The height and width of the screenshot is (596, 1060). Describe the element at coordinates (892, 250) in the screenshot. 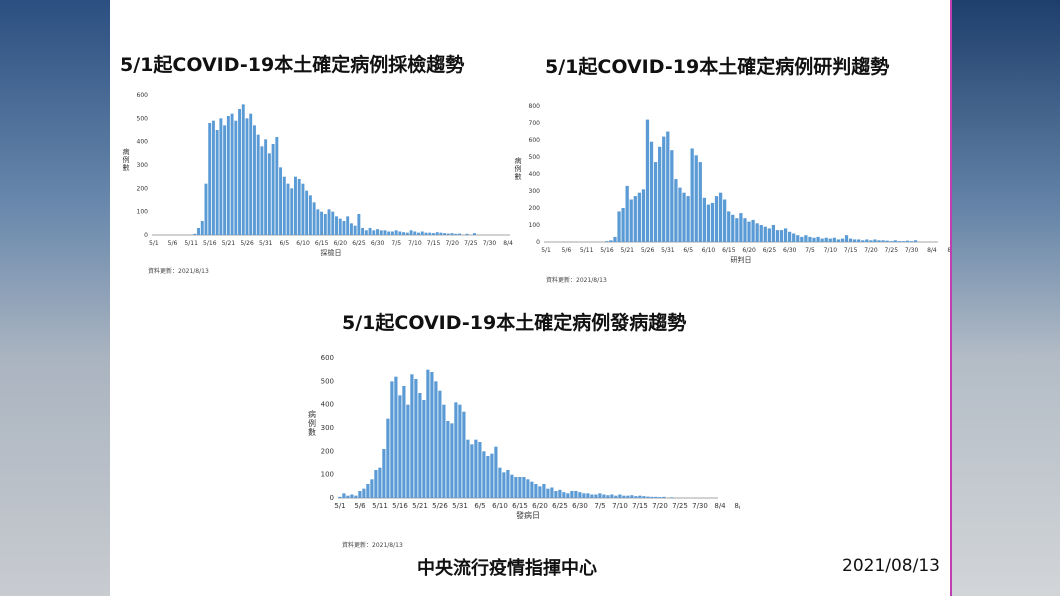

I see `x-tick-label: 7/25` at that location.